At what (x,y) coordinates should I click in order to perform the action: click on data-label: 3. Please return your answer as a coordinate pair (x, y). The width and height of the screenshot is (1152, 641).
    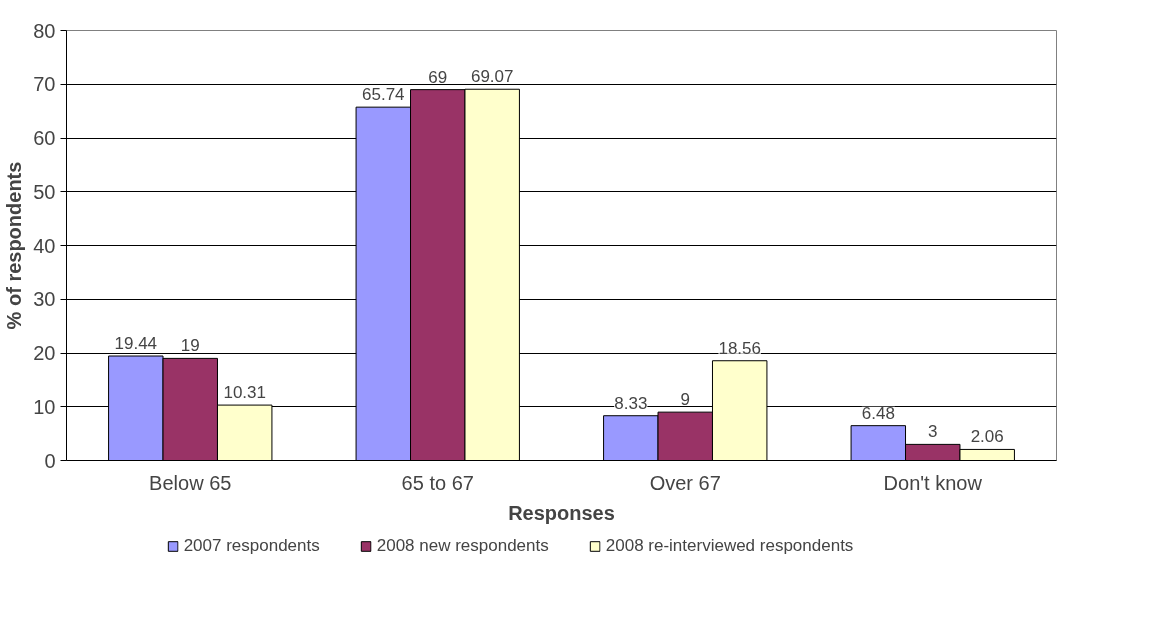
    Looking at the image, I should click on (933, 432).